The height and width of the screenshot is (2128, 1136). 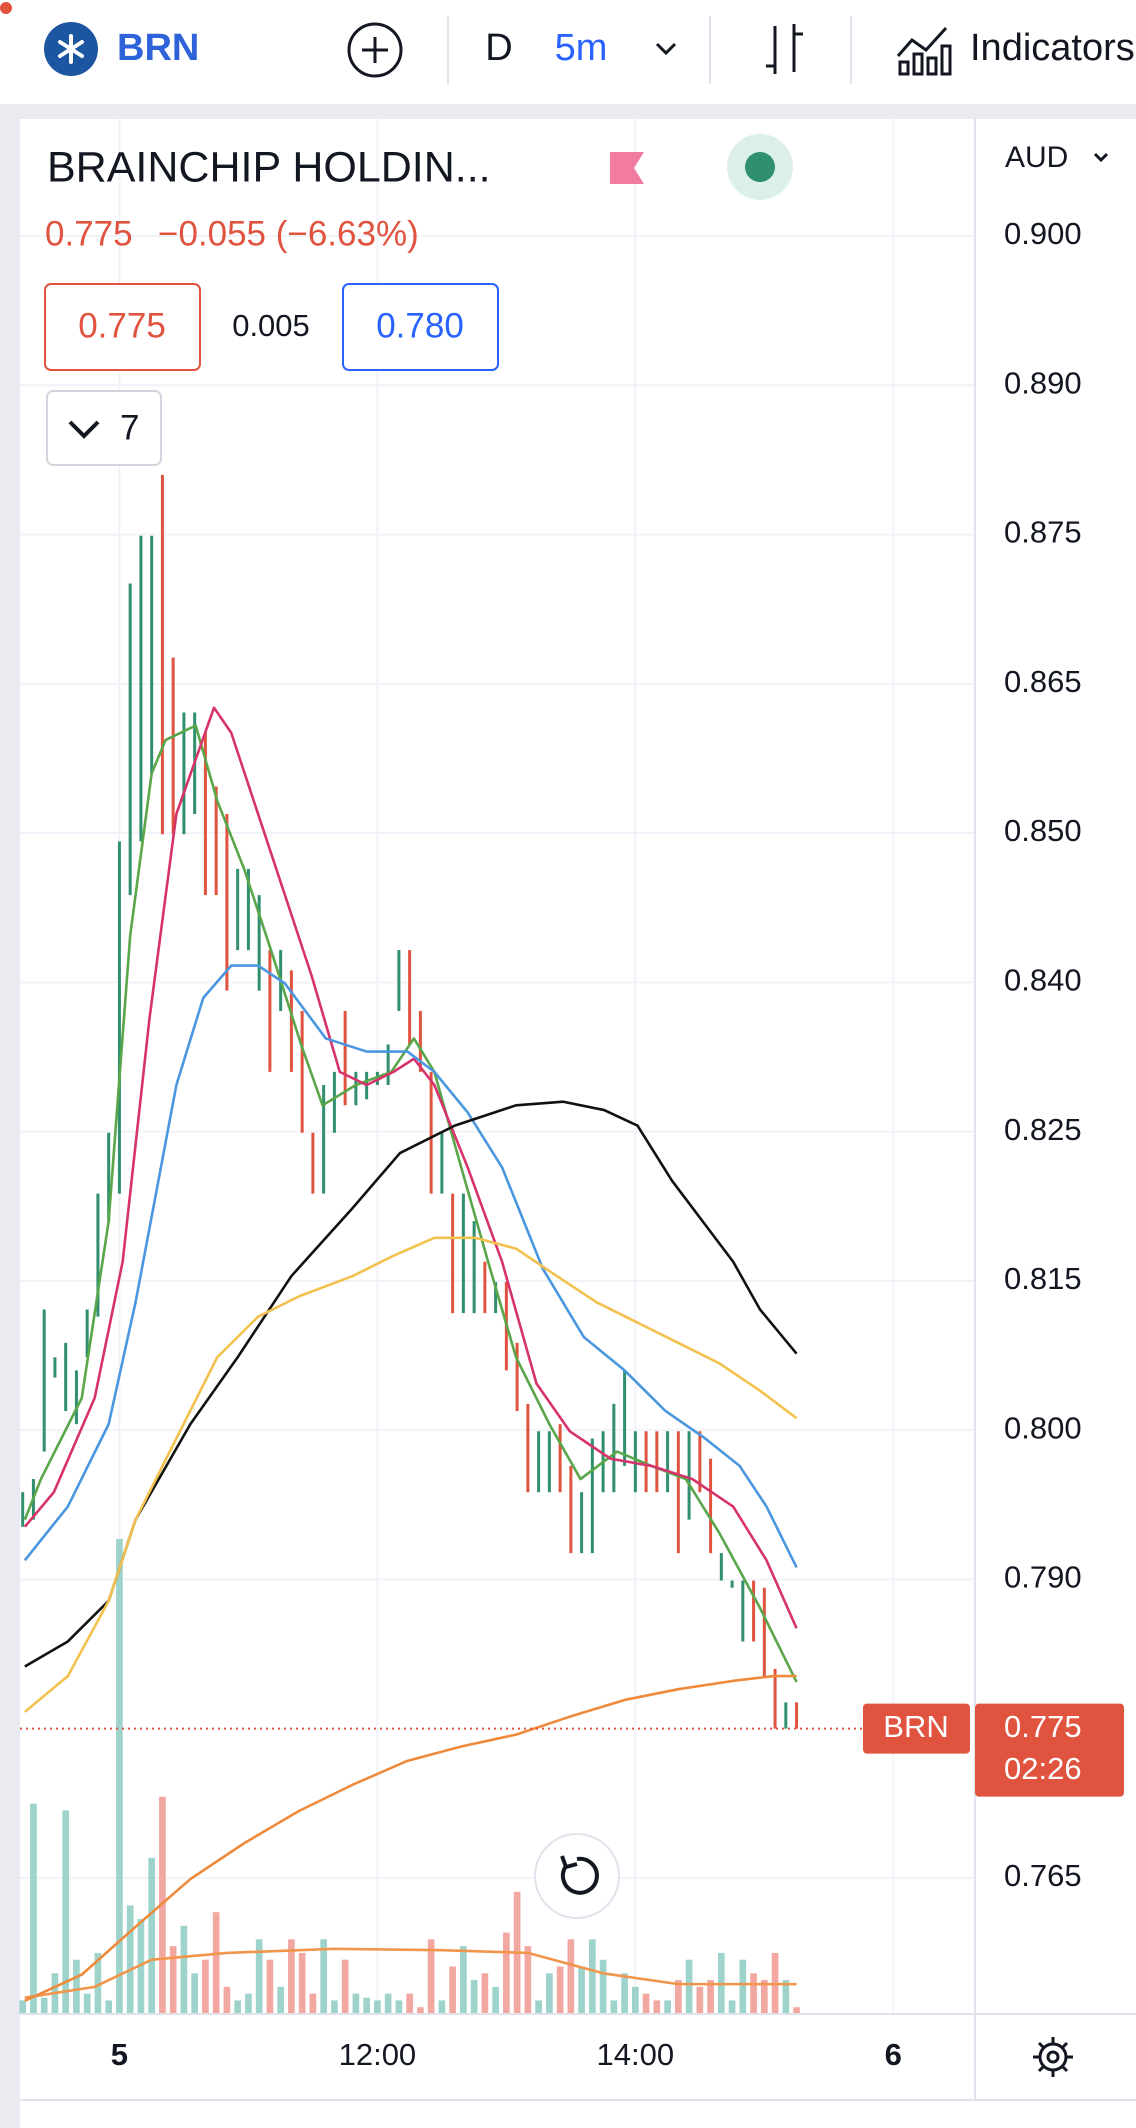 What do you see at coordinates (158, 48) in the screenshot?
I see `symbol: BRN` at bounding box center [158, 48].